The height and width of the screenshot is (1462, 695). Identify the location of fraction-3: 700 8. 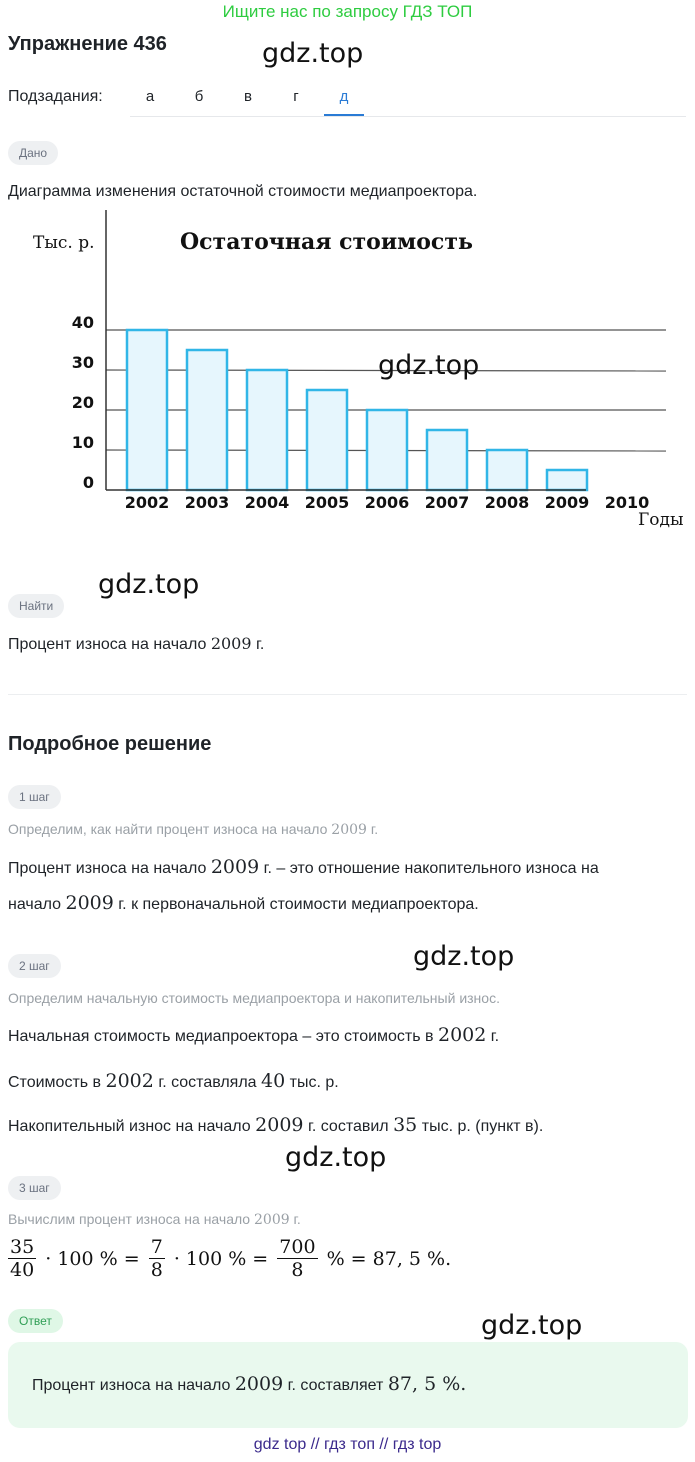
(297, 1258).